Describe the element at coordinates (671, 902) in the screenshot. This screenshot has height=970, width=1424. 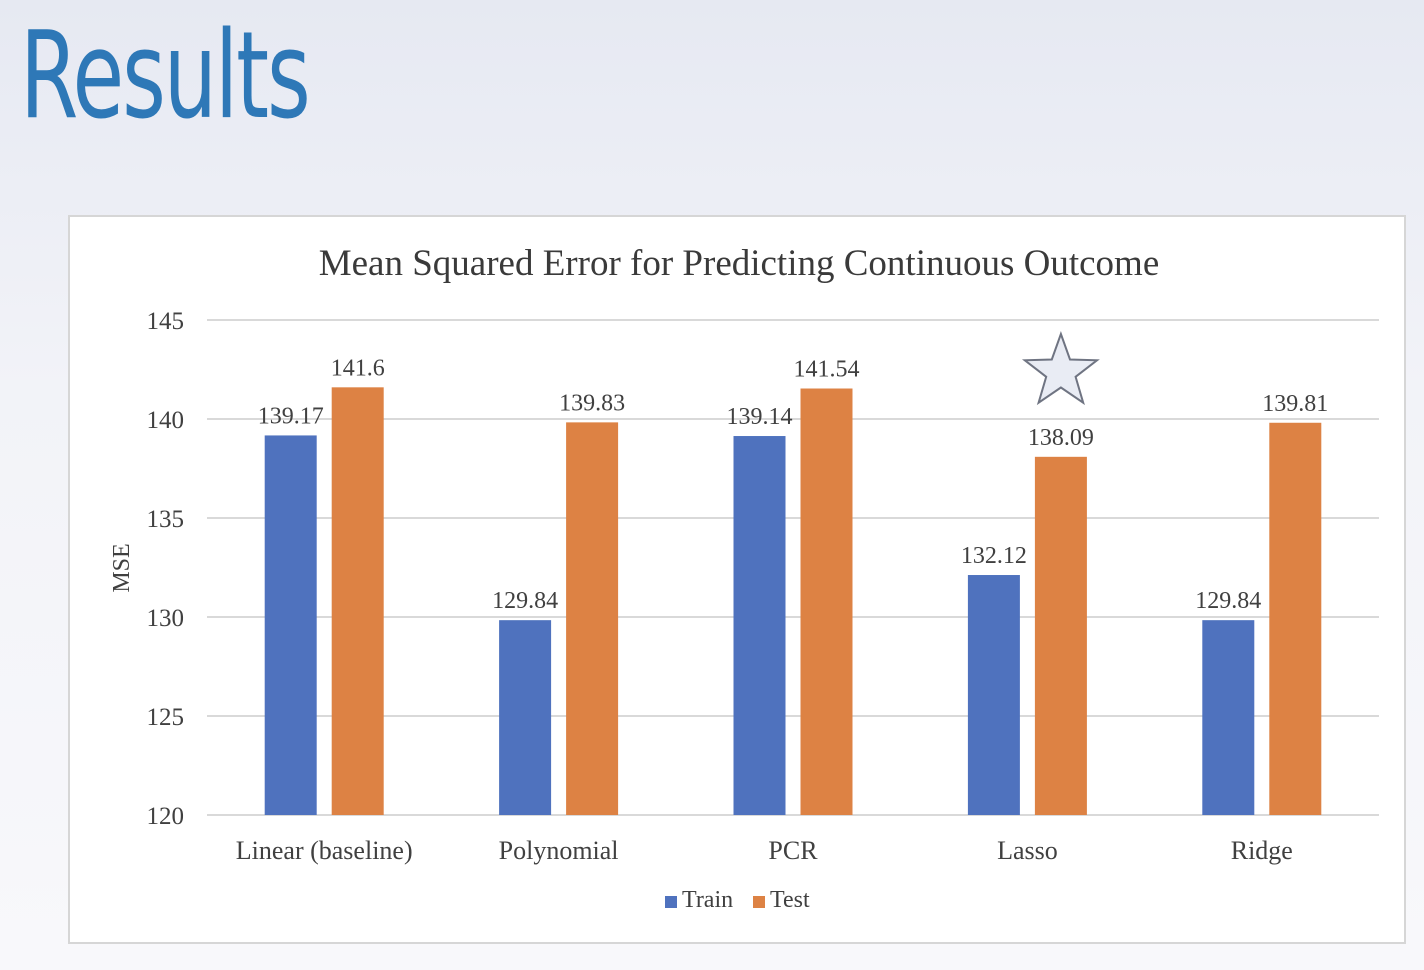
I see `legend-swatch-train` at that location.